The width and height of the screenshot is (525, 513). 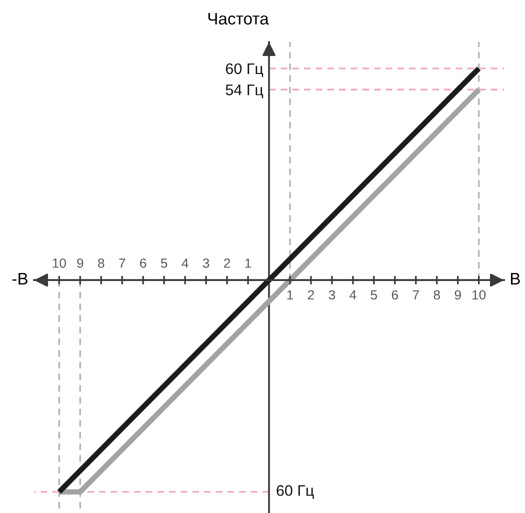 What do you see at coordinates (457, 295) in the screenshot?
I see `x2-tick-label: 9` at bounding box center [457, 295].